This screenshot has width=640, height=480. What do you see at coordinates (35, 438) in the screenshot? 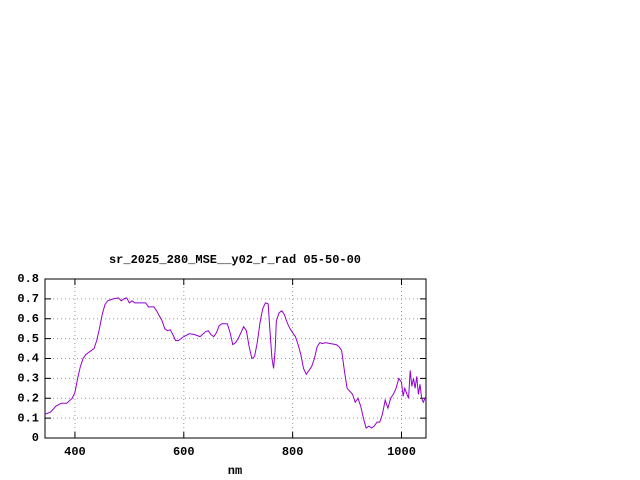
I see `y-tick-label: 0` at bounding box center [35, 438].